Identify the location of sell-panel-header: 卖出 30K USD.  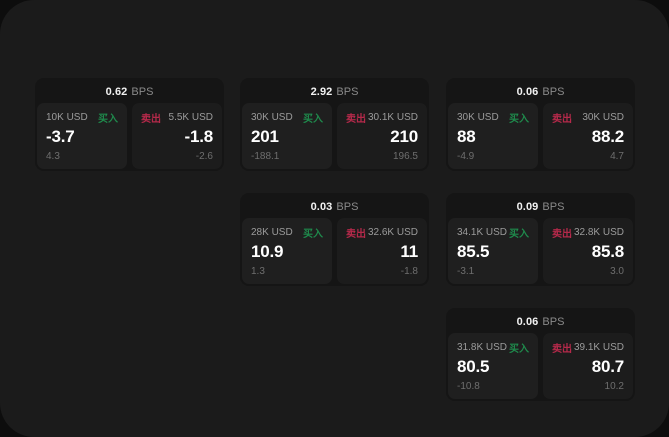
(588, 118).